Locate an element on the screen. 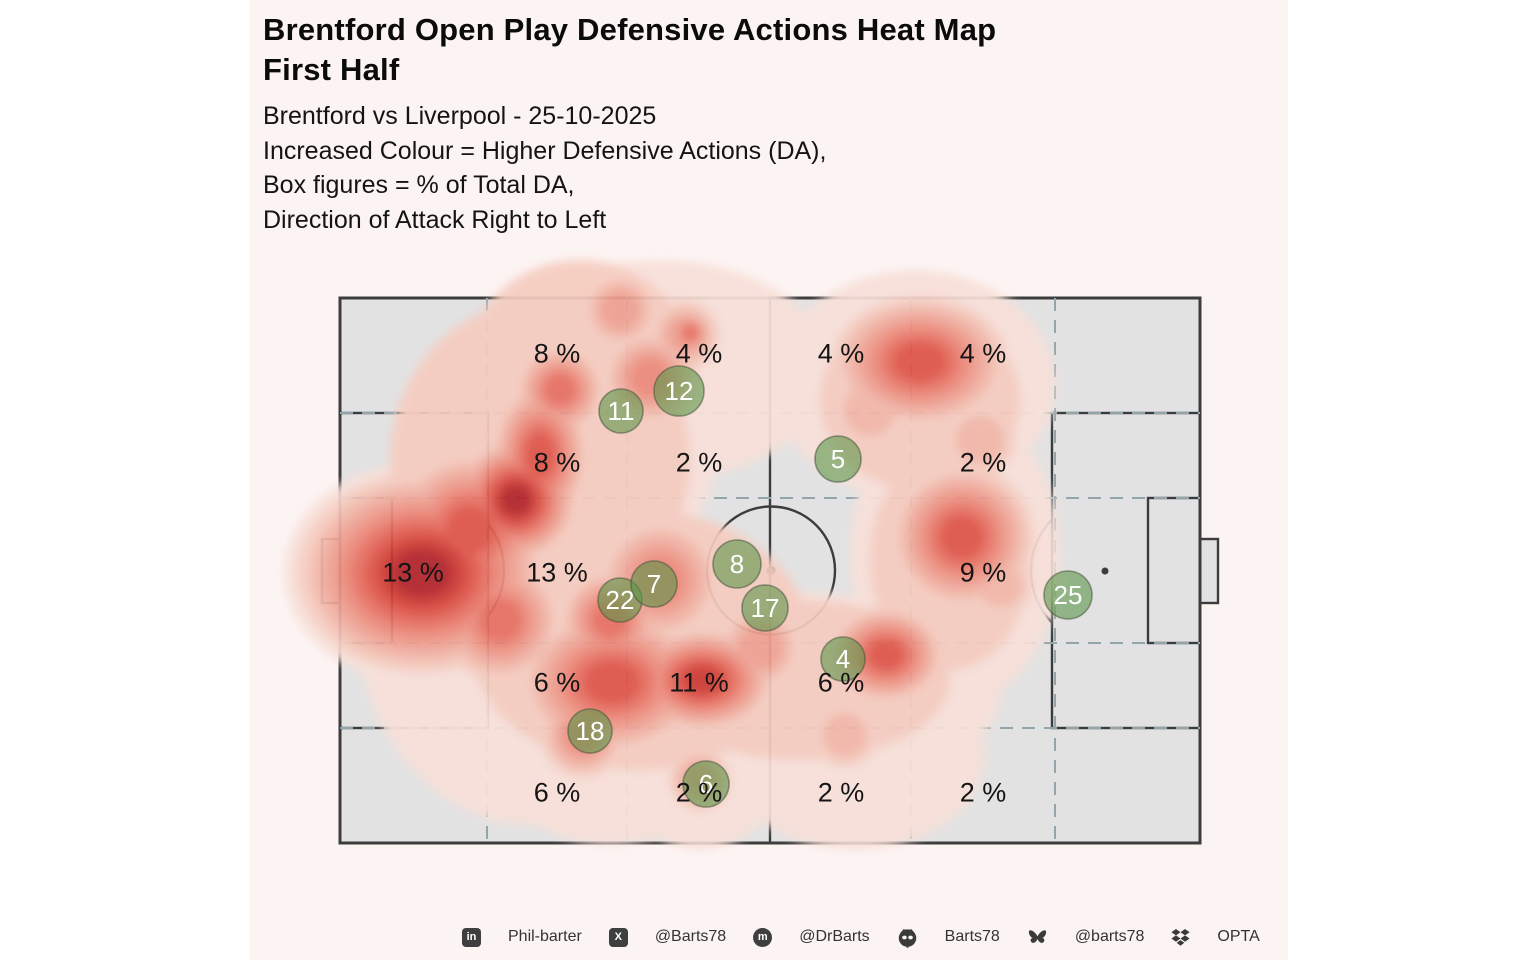  player-numbers: 11 12 5 817 22 7 4 18 6 25 is located at coordinates (829, 587).